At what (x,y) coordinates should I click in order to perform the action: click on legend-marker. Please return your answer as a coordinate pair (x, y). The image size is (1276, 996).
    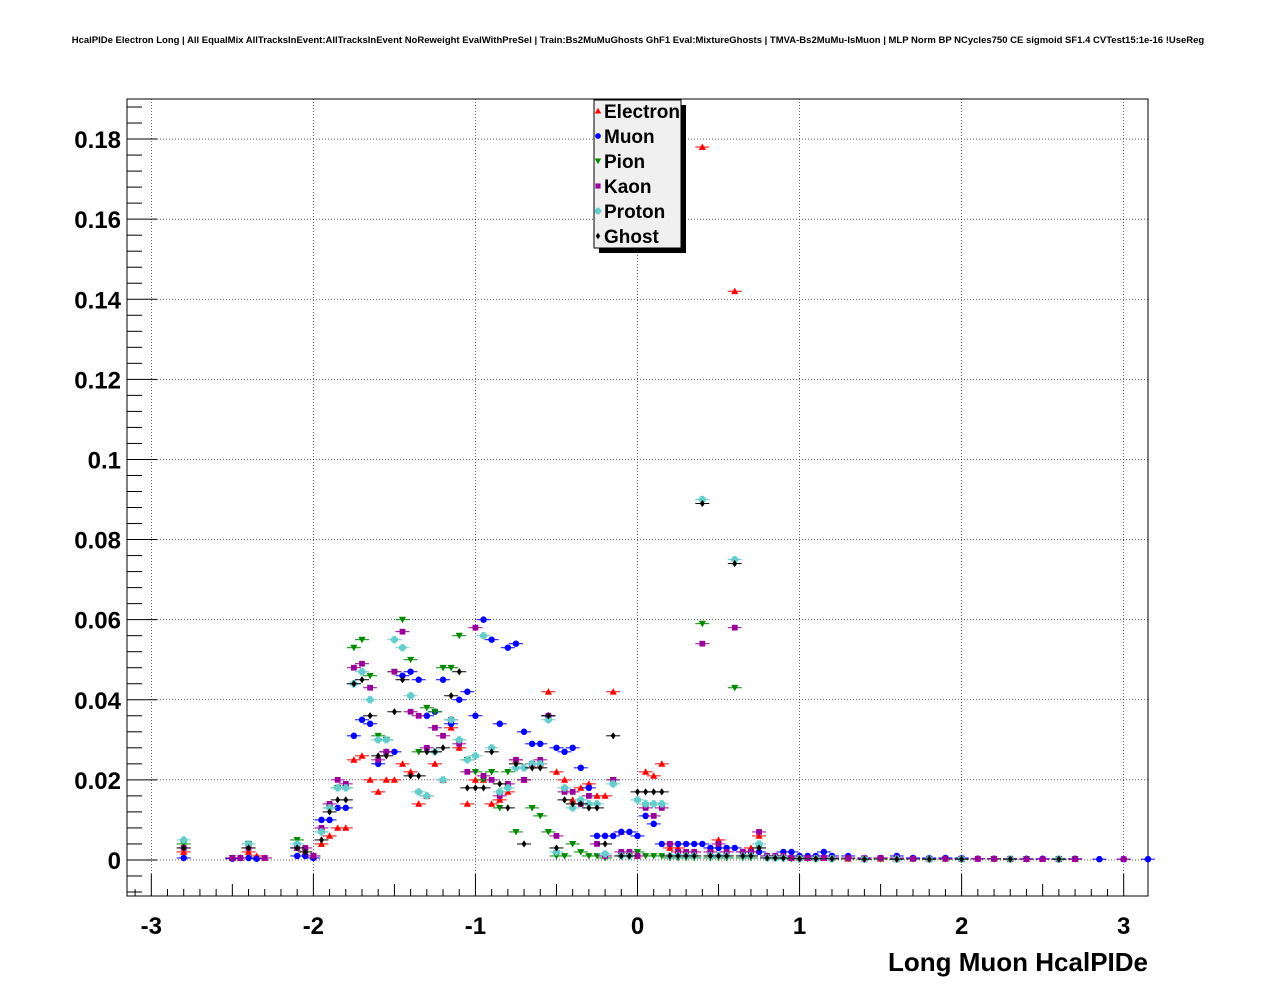
    Looking at the image, I should click on (598, 161).